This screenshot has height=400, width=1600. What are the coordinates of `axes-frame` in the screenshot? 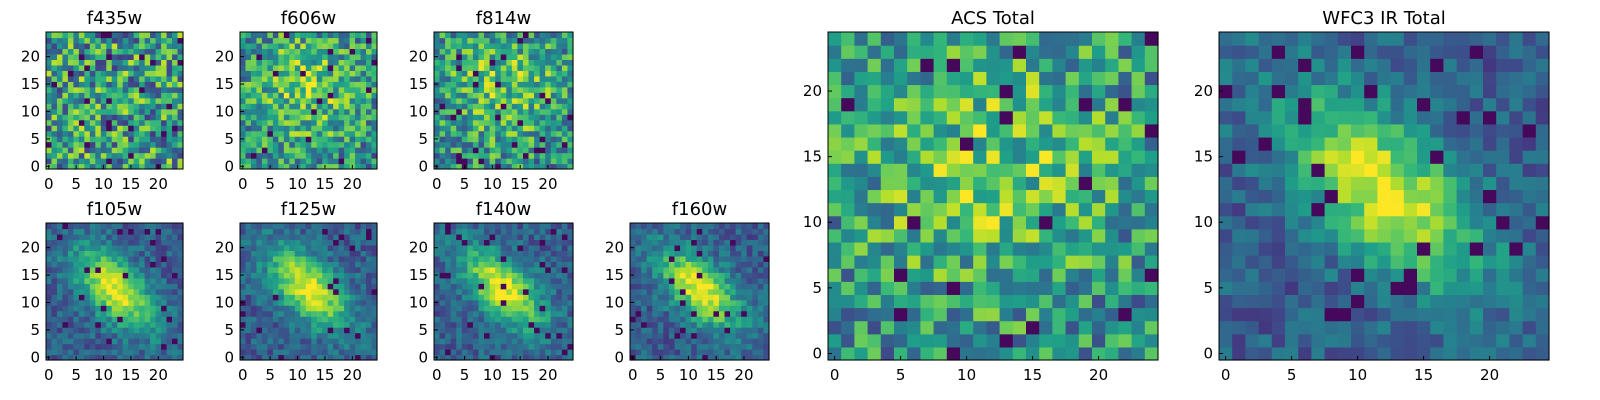 It's located at (114, 100).